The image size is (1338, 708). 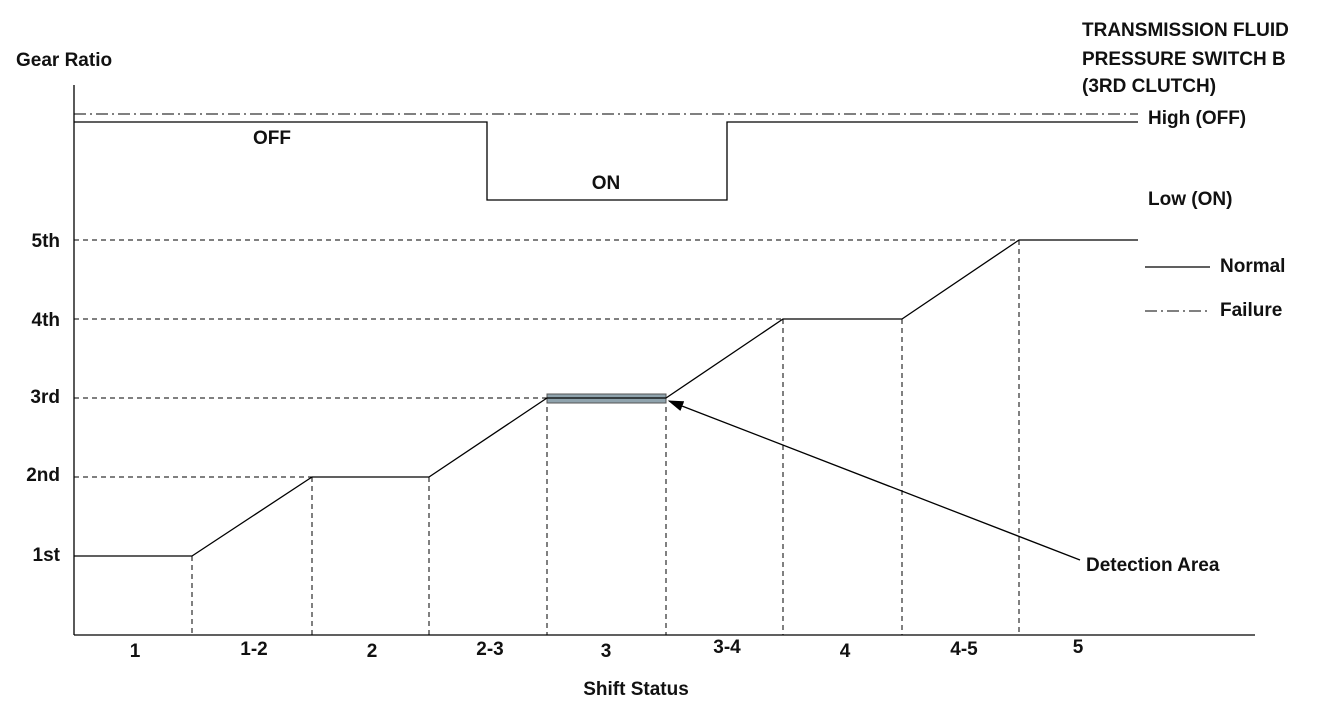 I want to click on shift-status-label: 3, so click(x=606, y=651).